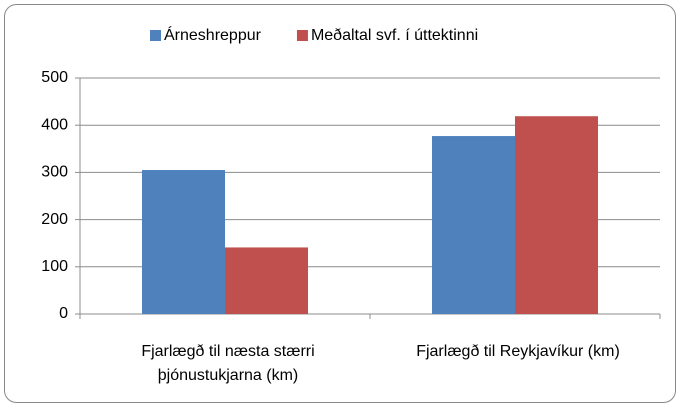 The height and width of the screenshot is (408, 681). Describe the element at coordinates (518, 351) in the screenshot. I see `x-tick-label: Fjarlægð til Reykjavíkur (km)` at that location.